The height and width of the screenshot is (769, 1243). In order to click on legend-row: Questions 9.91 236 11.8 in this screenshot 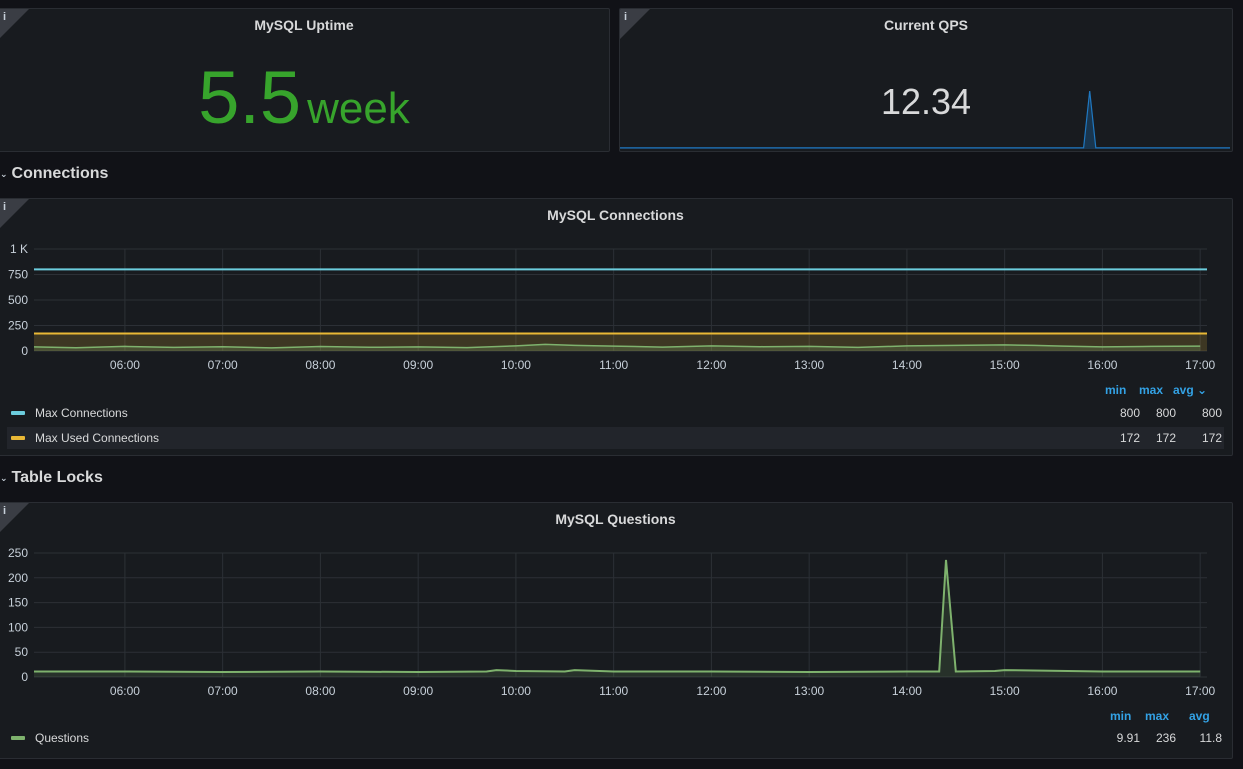, I will do `click(615, 738)`.